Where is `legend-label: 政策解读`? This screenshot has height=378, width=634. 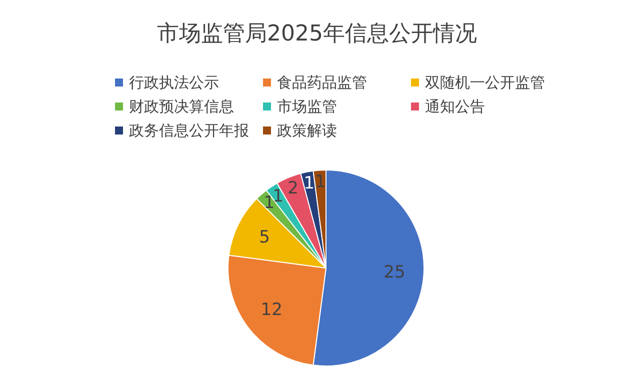
legend-label: 政策解读 is located at coordinates (307, 131).